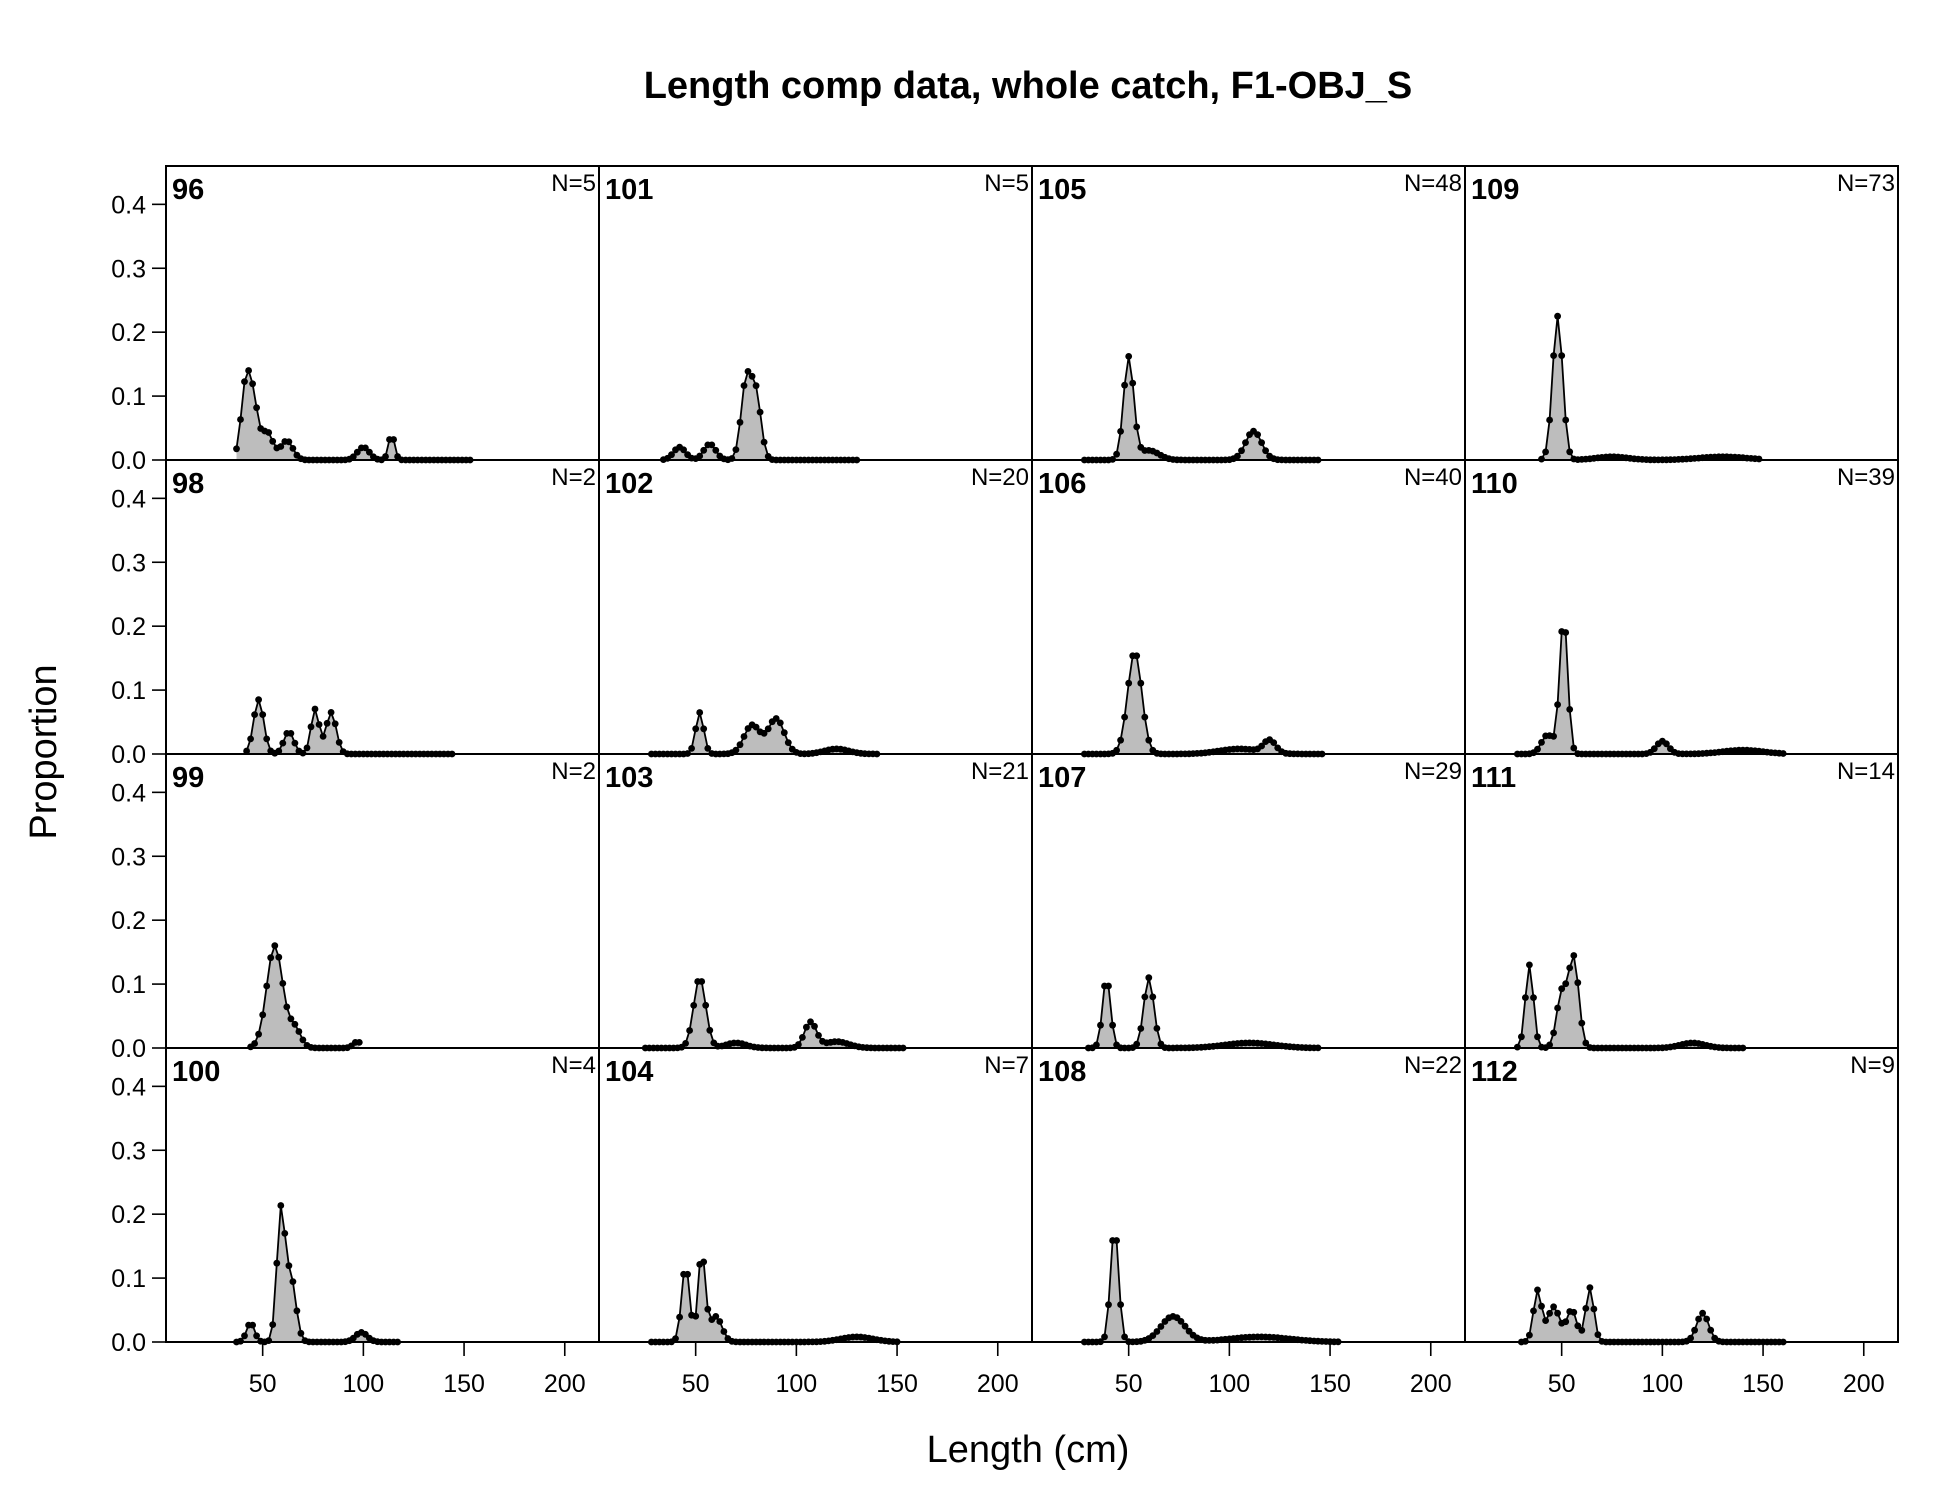 The width and height of the screenshot is (1950, 1500). Describe the element at coordinates (1866, 477) in the screenshot. I see `panel-n-label: N=39` at that location.